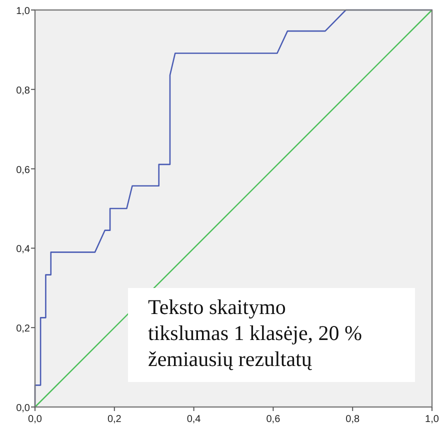 The image size is (445, 430). What do you see at coordinates (23, 11) in the screenshot?
I see `y-tick-label: 1,0` at bounding box center [23, 11].